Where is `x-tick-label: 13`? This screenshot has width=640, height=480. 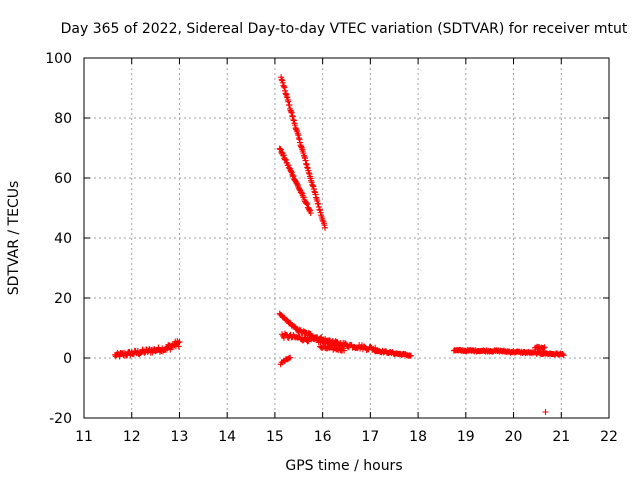
x-tick-label: 13 is located at coordinates (180, 437).